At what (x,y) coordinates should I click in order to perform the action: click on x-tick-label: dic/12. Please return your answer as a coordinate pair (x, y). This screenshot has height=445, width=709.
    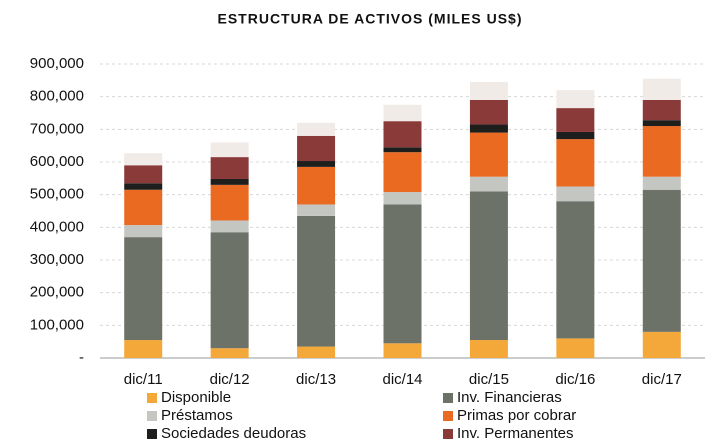
    Looking at the image, I should click on (230, 379).